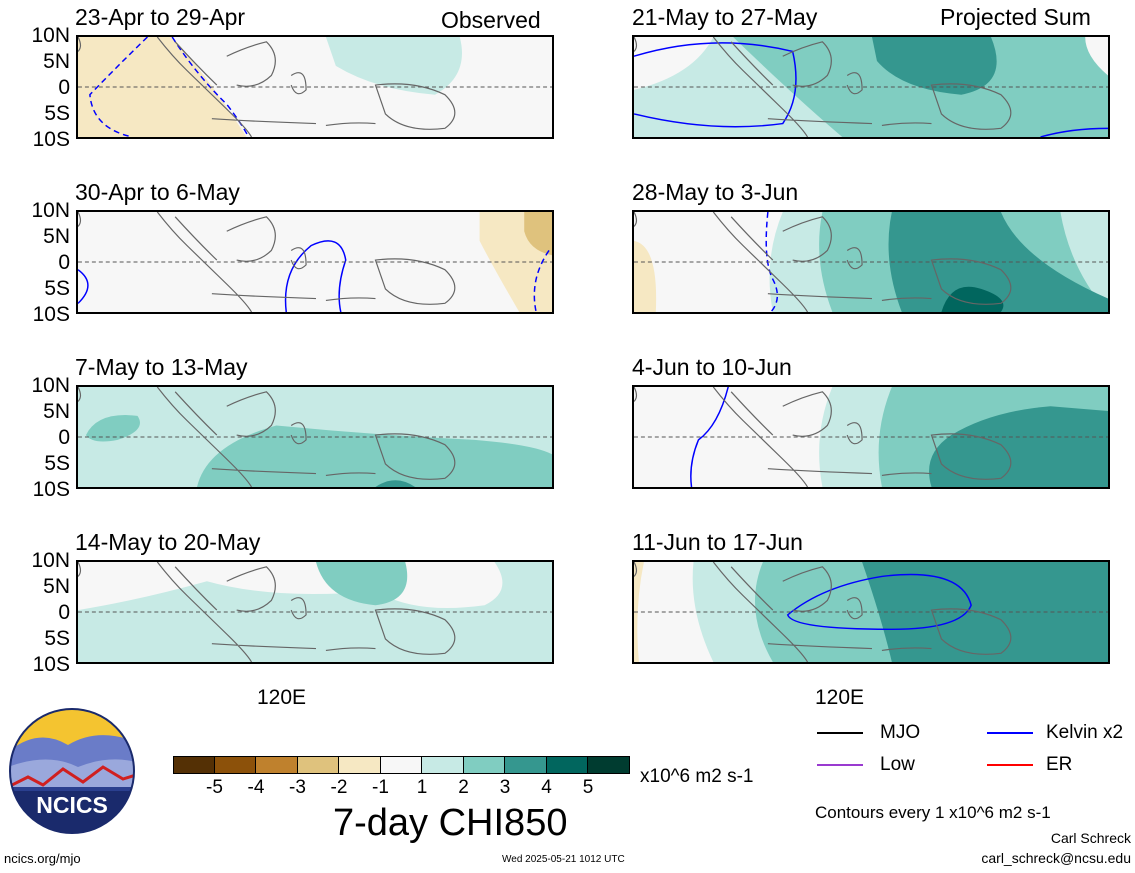  What do you see at coordinates (157, 192) in the screenshot?
I see `panel-title: 30-Apr to 6-May` at bounding box center [157, 192].